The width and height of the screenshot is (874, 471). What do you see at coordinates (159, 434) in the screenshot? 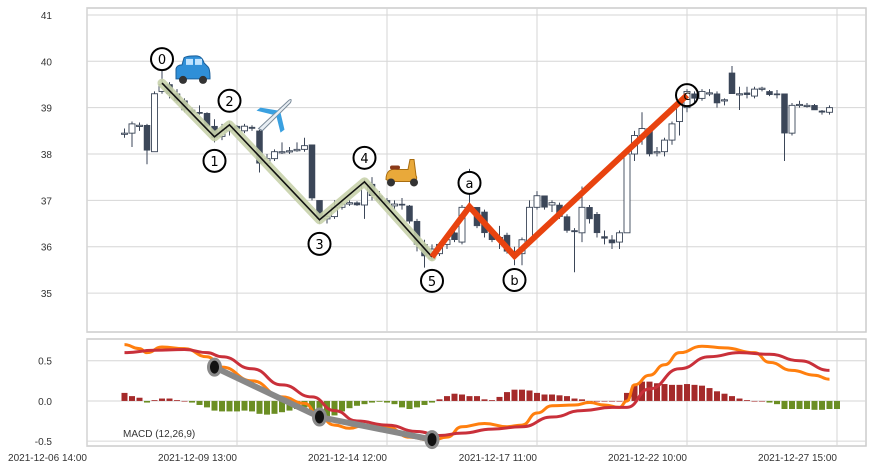
I see `macd-legend-label: MACD (12,26,9)` at bounding box center [159, 434].